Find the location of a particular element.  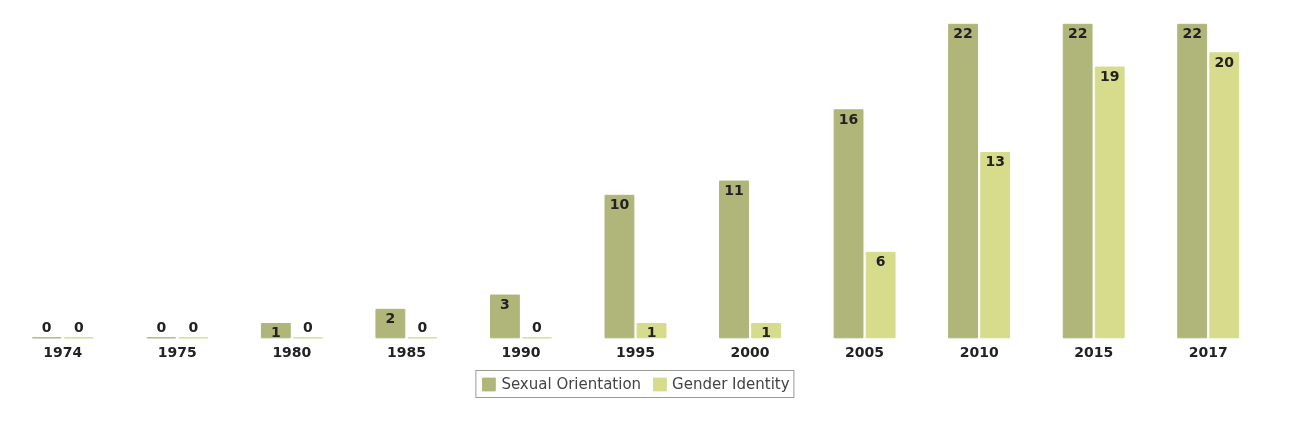

legend-label: Gender Identity is located at coordinates (731, 384).